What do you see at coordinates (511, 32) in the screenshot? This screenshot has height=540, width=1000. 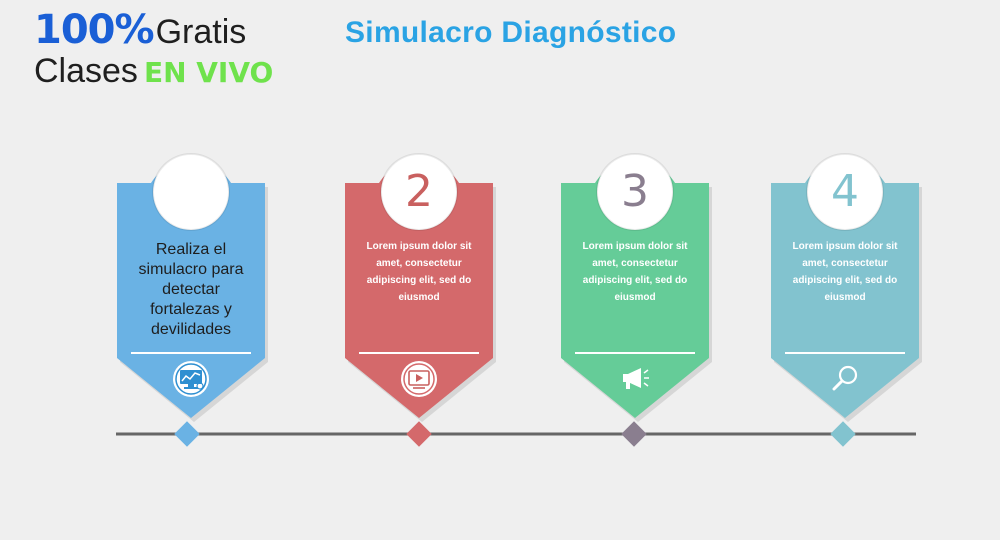 I see `page-title: Simulacro Diagnóstico` at bounding box center [511, 32].